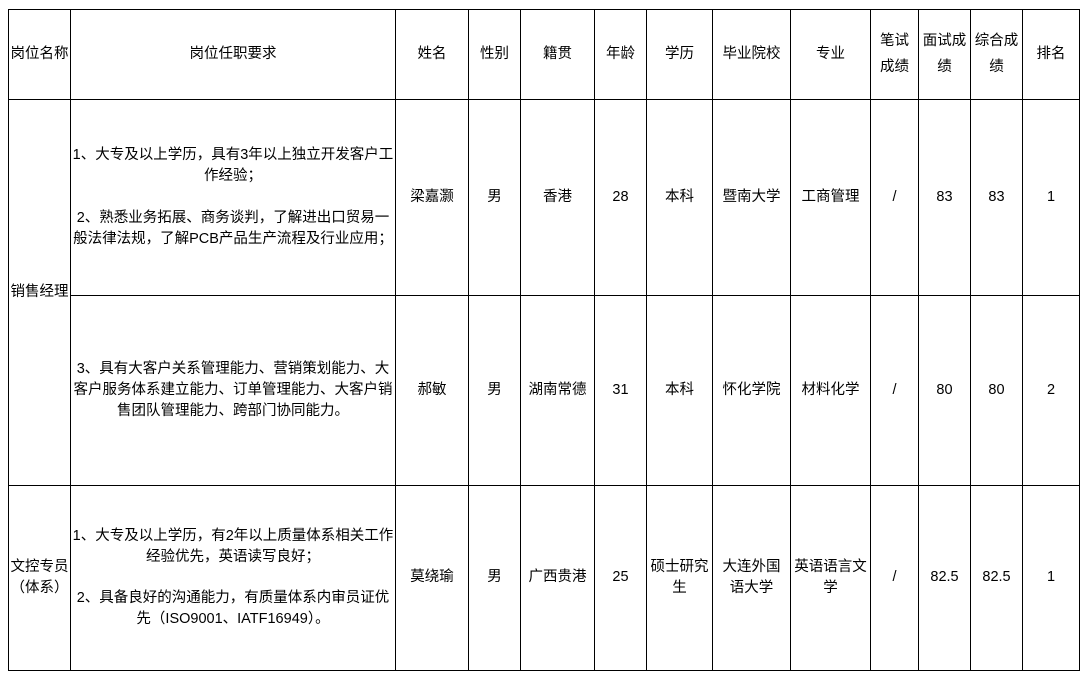 Image resolution: width=1088 pixels, height=688 pixels. Describe the element at coordinates (751, 566) in the screenshot. I see `candidate-school-line1: 大连外国` at that location.